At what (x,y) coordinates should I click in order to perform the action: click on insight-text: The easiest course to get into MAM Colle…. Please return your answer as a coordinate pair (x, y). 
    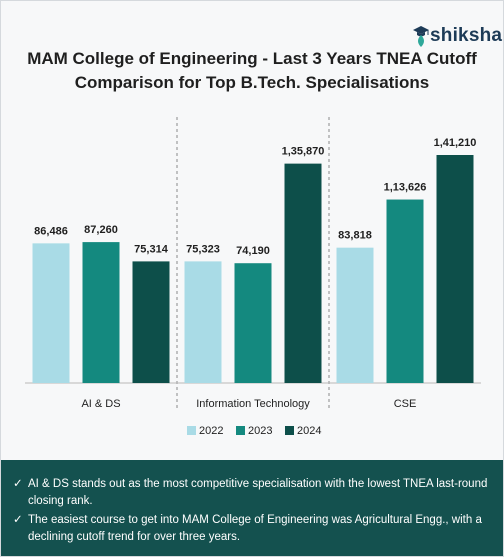
    Looking at the image, I should click on (255, 528).